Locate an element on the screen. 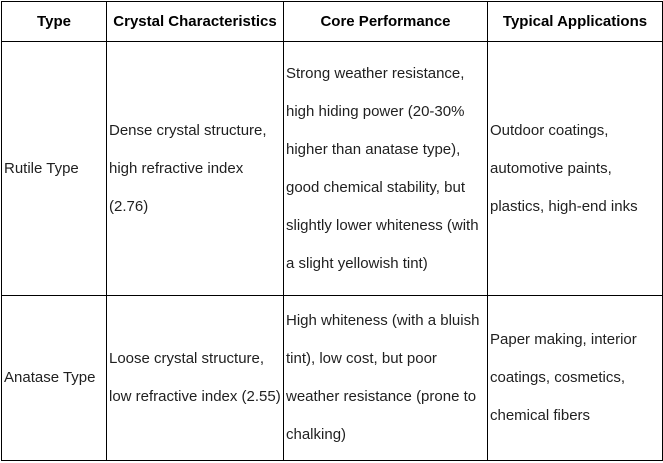  cell-anatase-type: Anatase Type is located at coordinates (54, 378).